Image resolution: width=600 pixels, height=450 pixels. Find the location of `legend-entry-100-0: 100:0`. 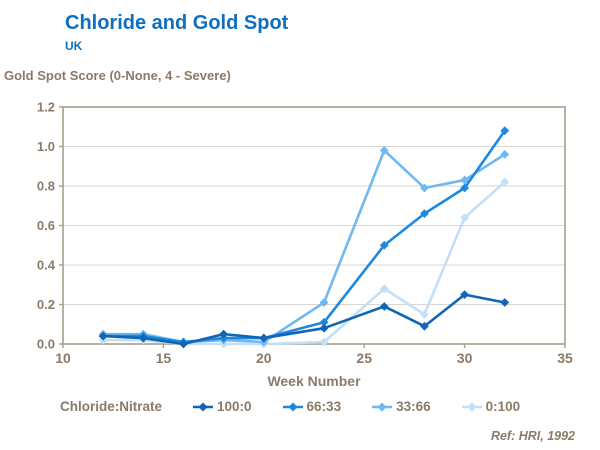

legend-entry-100-0: 100:0 is located at coordinates (222, 406).